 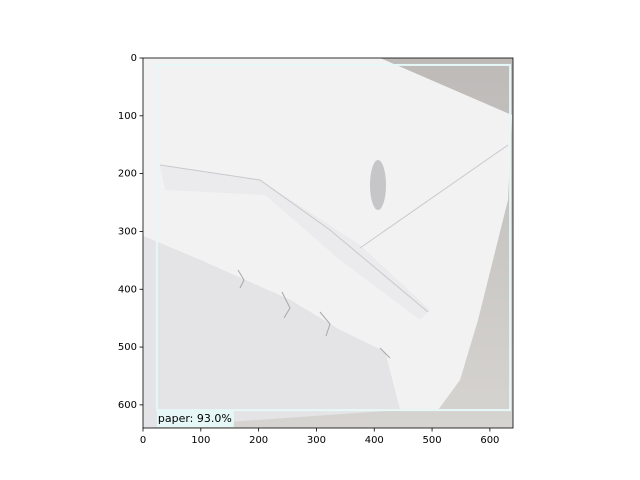 What do you see at coordinates (489, 440) in the screenshot?
I see `x-tick-label: 600` at bounding box center [489, 440].